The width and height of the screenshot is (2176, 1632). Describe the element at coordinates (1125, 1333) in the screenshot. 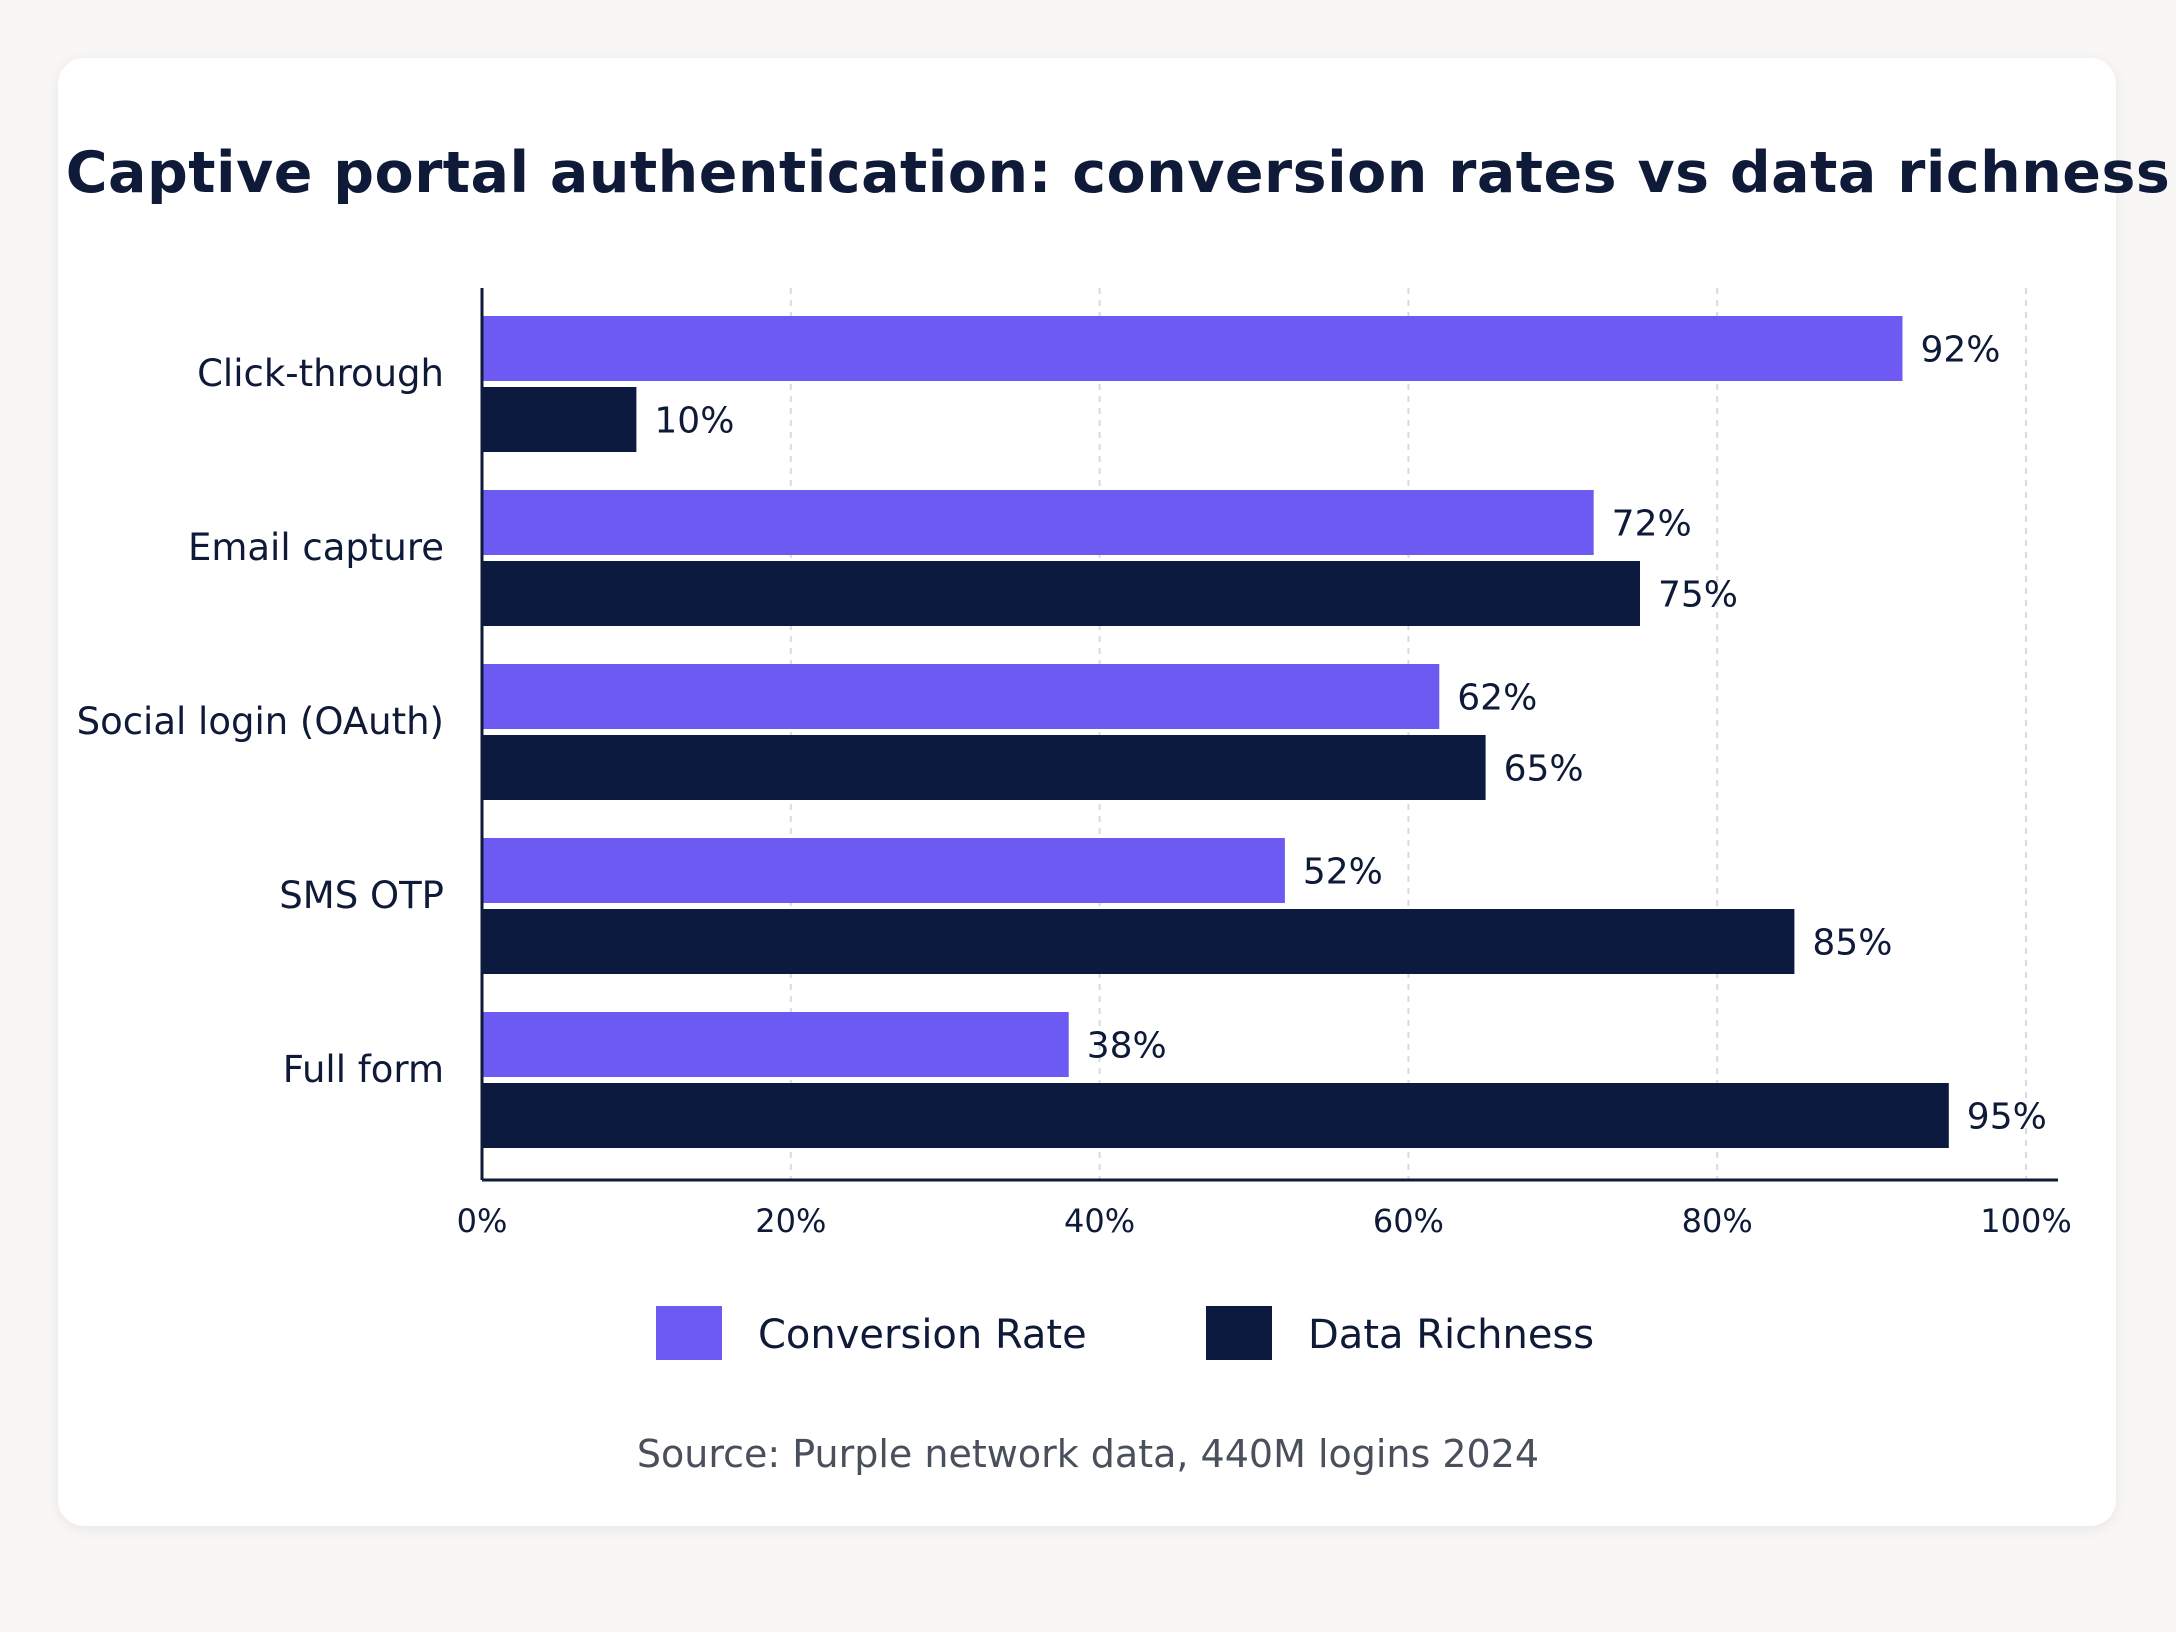

I see `legend: Conversion Rate Data Richness` at that location.